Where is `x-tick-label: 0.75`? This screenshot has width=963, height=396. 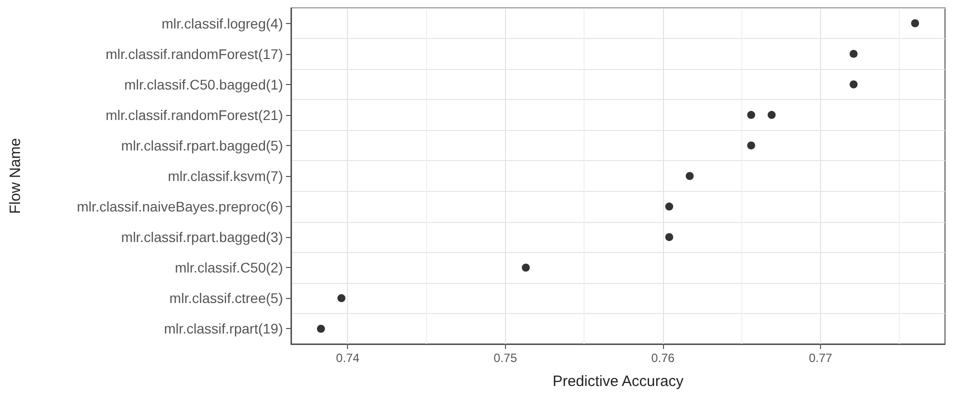 x-tick-label: 0.75 is located at coordinates (506, 358).